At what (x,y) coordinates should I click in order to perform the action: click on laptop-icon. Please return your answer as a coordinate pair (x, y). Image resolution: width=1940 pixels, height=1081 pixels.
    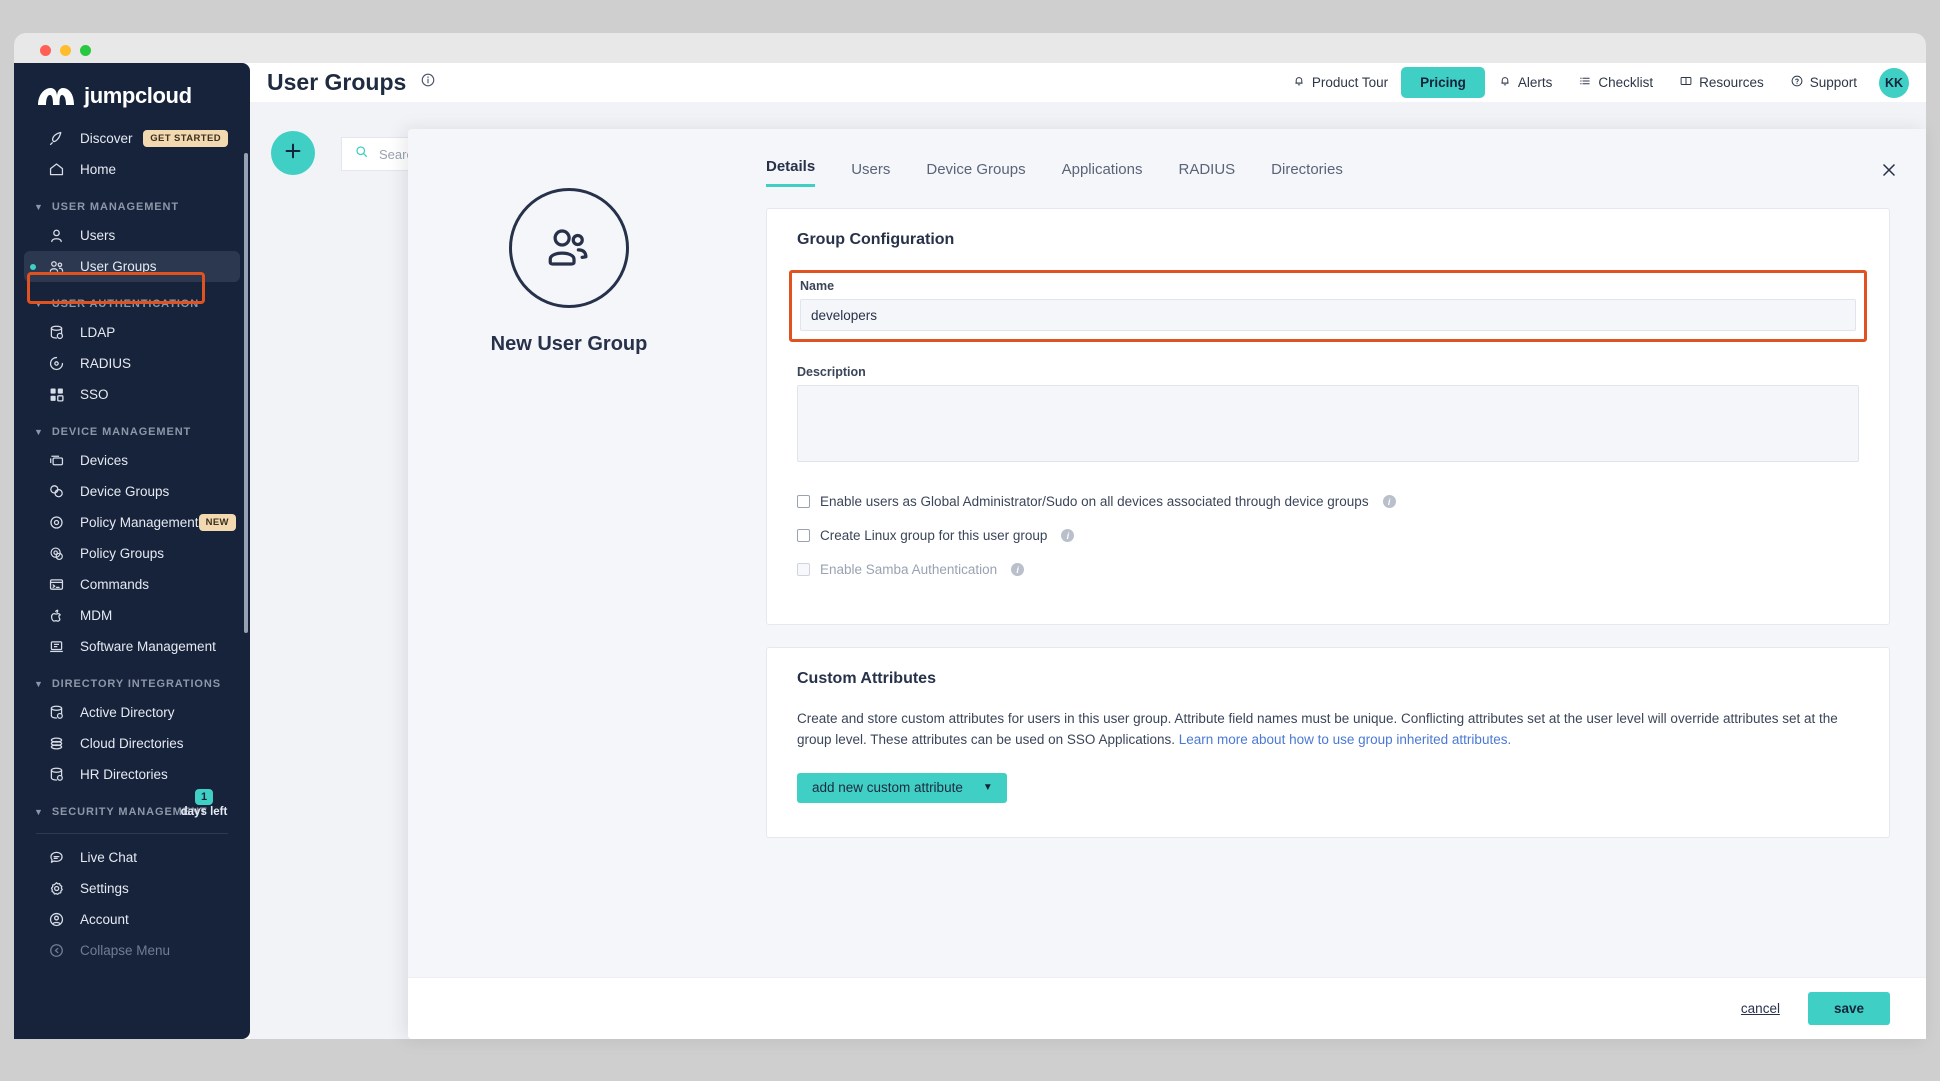
    Looking at the image, I should click on (56, 647).